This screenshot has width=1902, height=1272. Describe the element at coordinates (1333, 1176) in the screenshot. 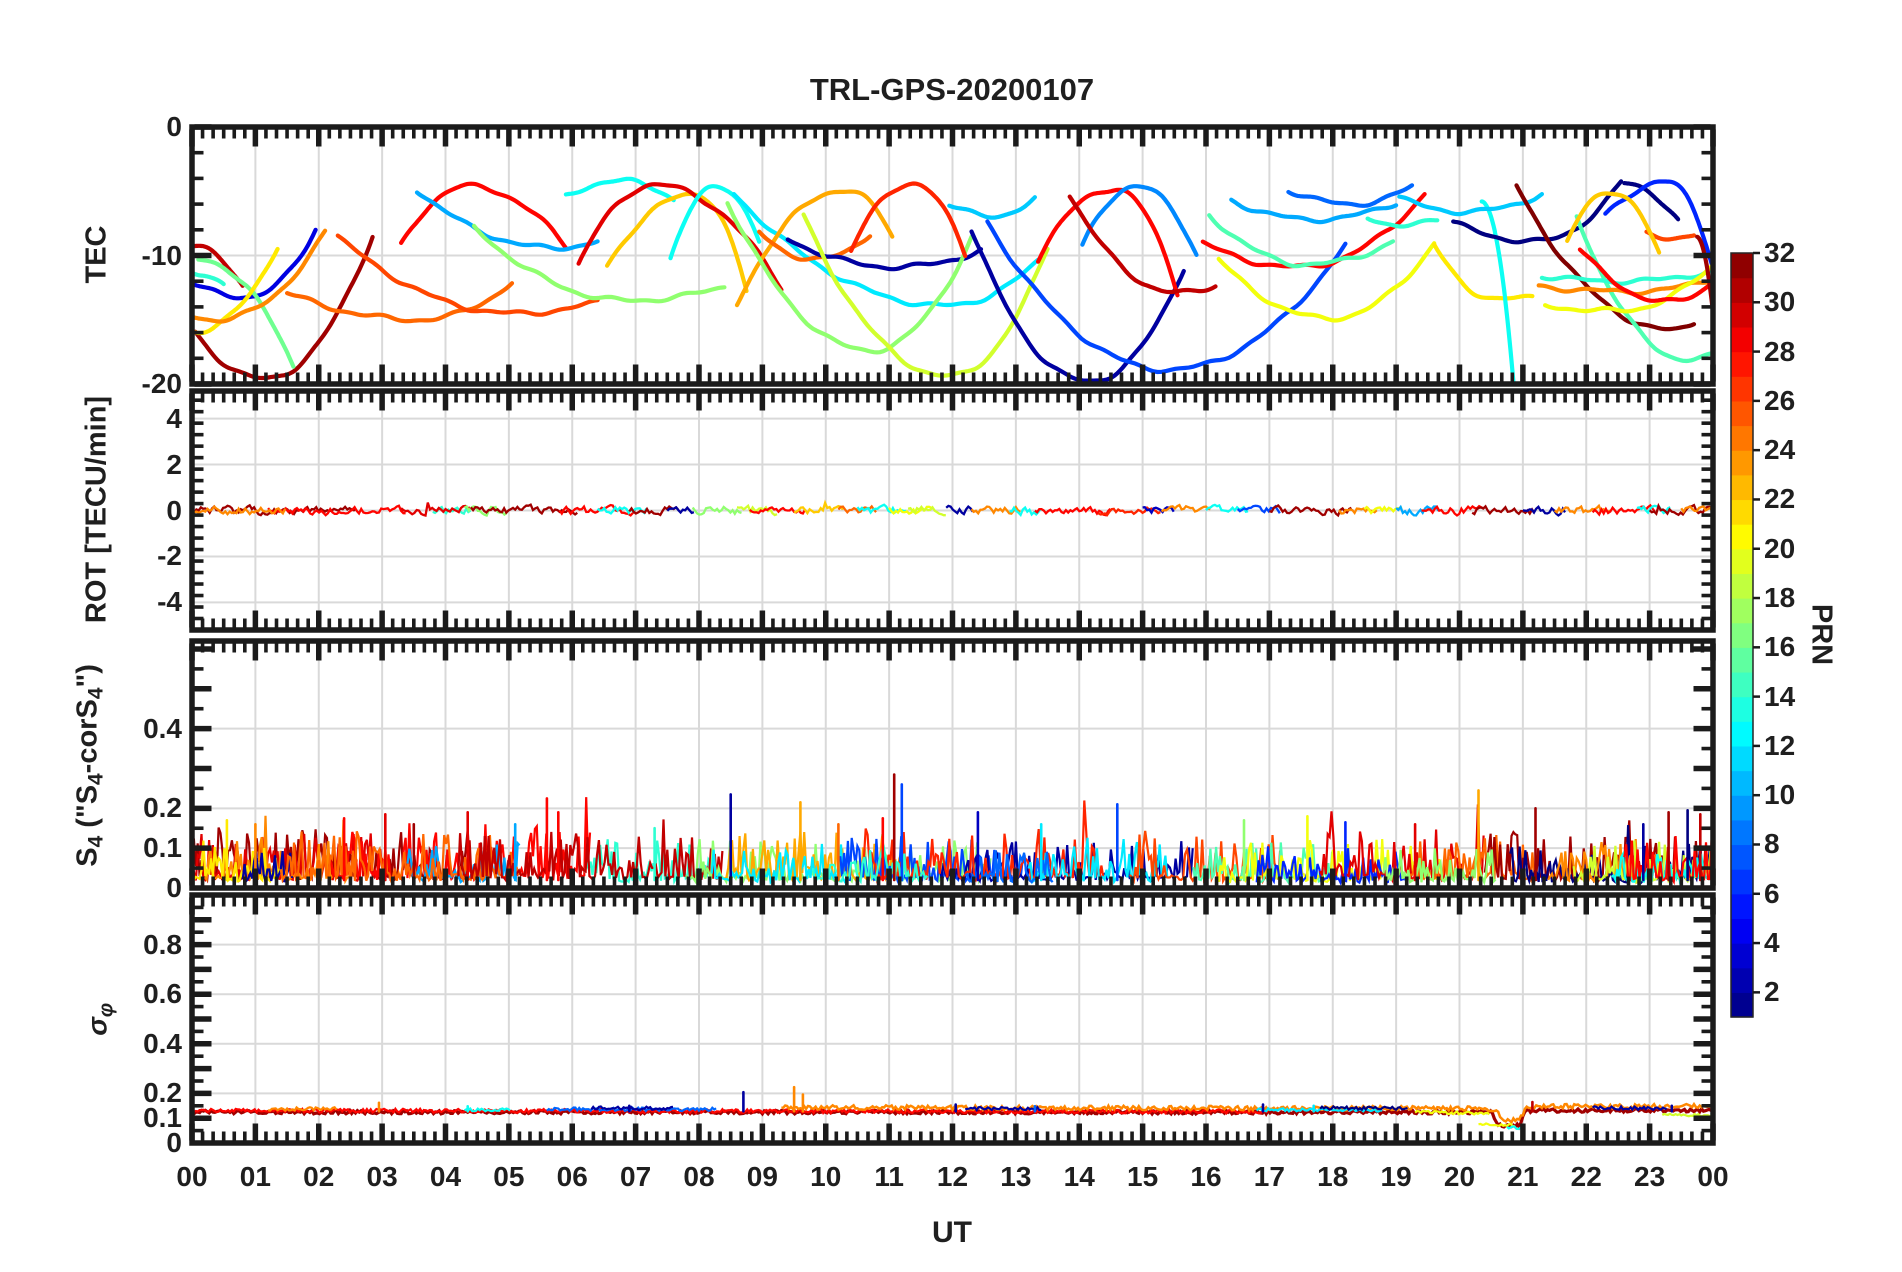

I see `x-tick-label: 18` at that location.